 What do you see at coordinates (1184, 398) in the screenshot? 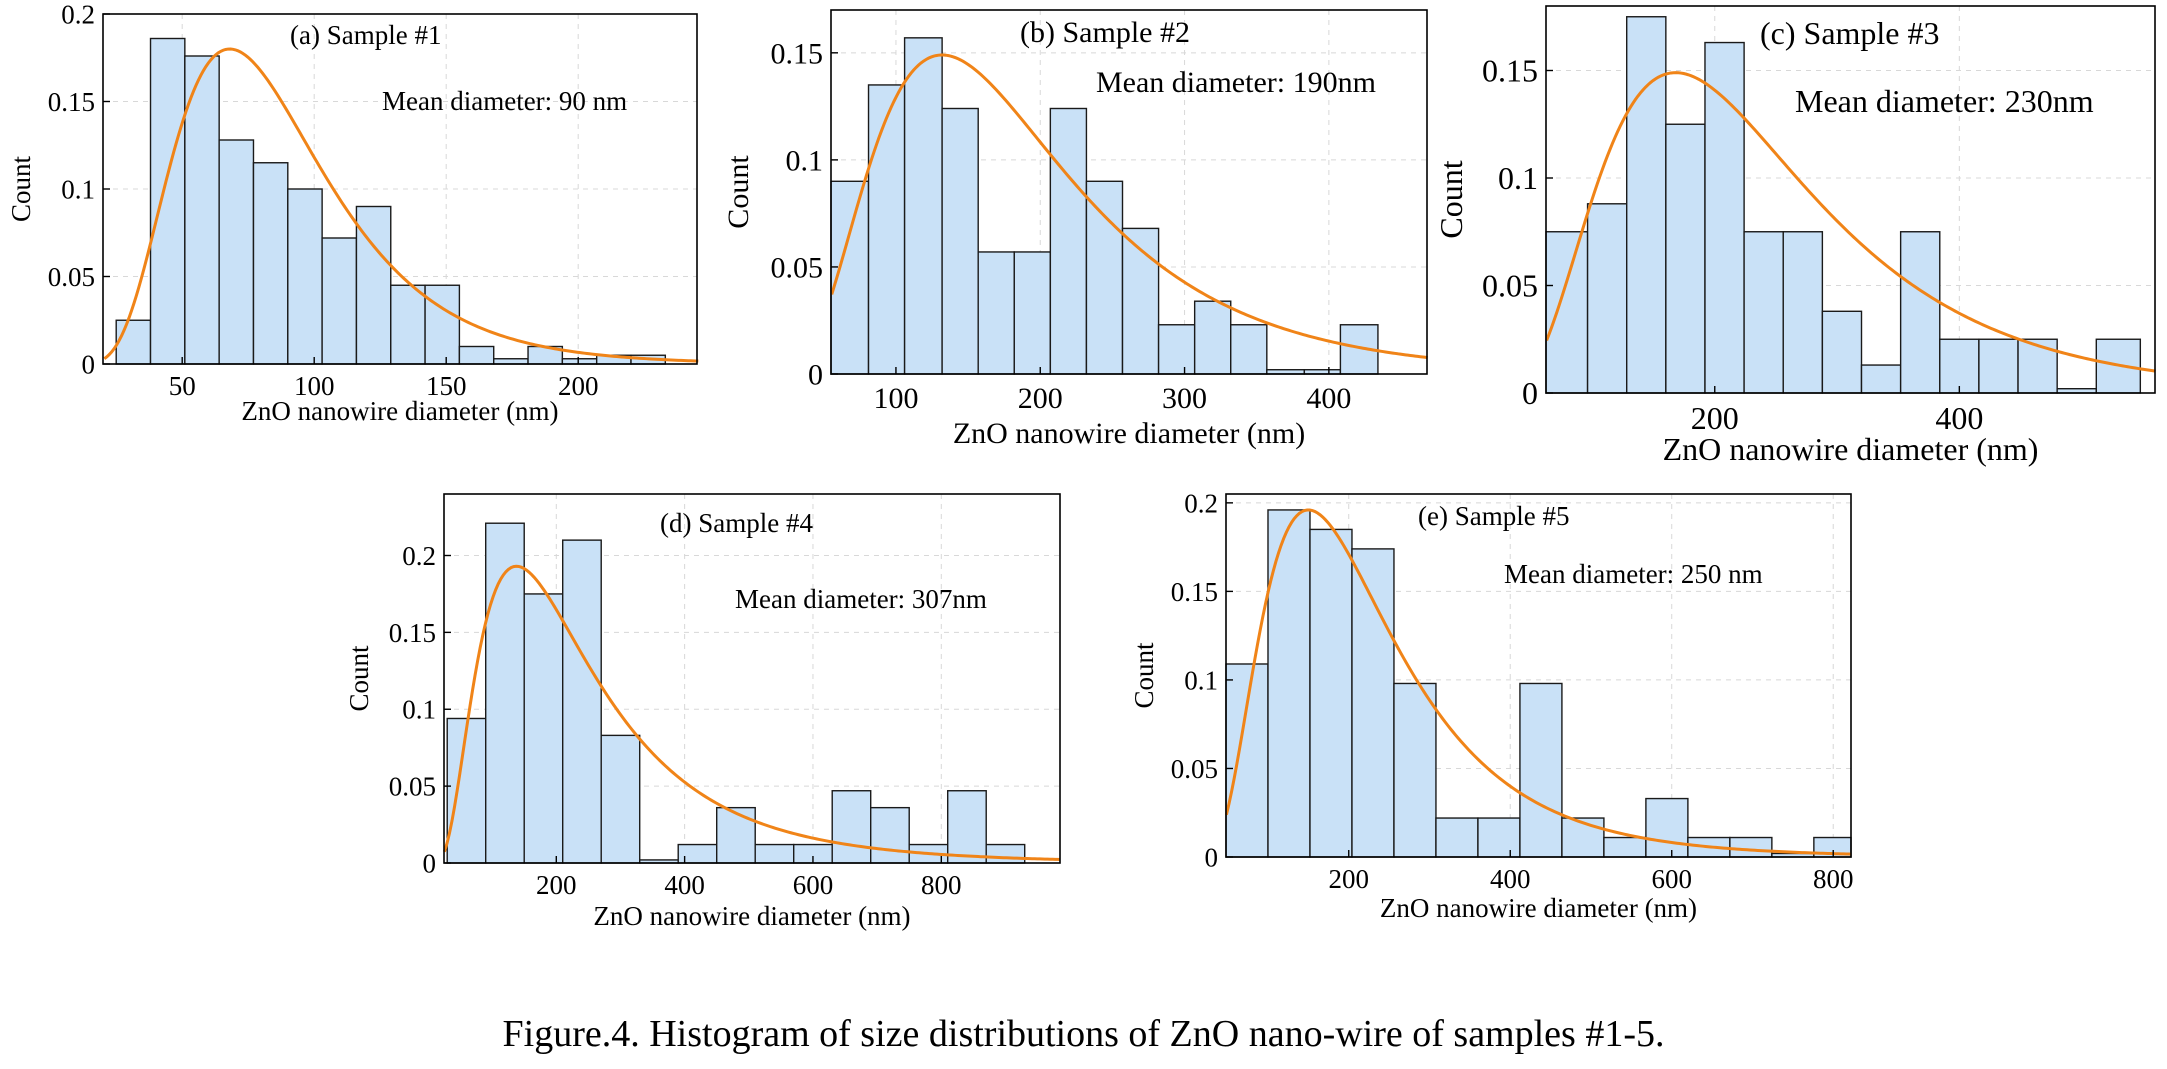
I see `x-tick-label: 300` at bounding box center [1184, 398].